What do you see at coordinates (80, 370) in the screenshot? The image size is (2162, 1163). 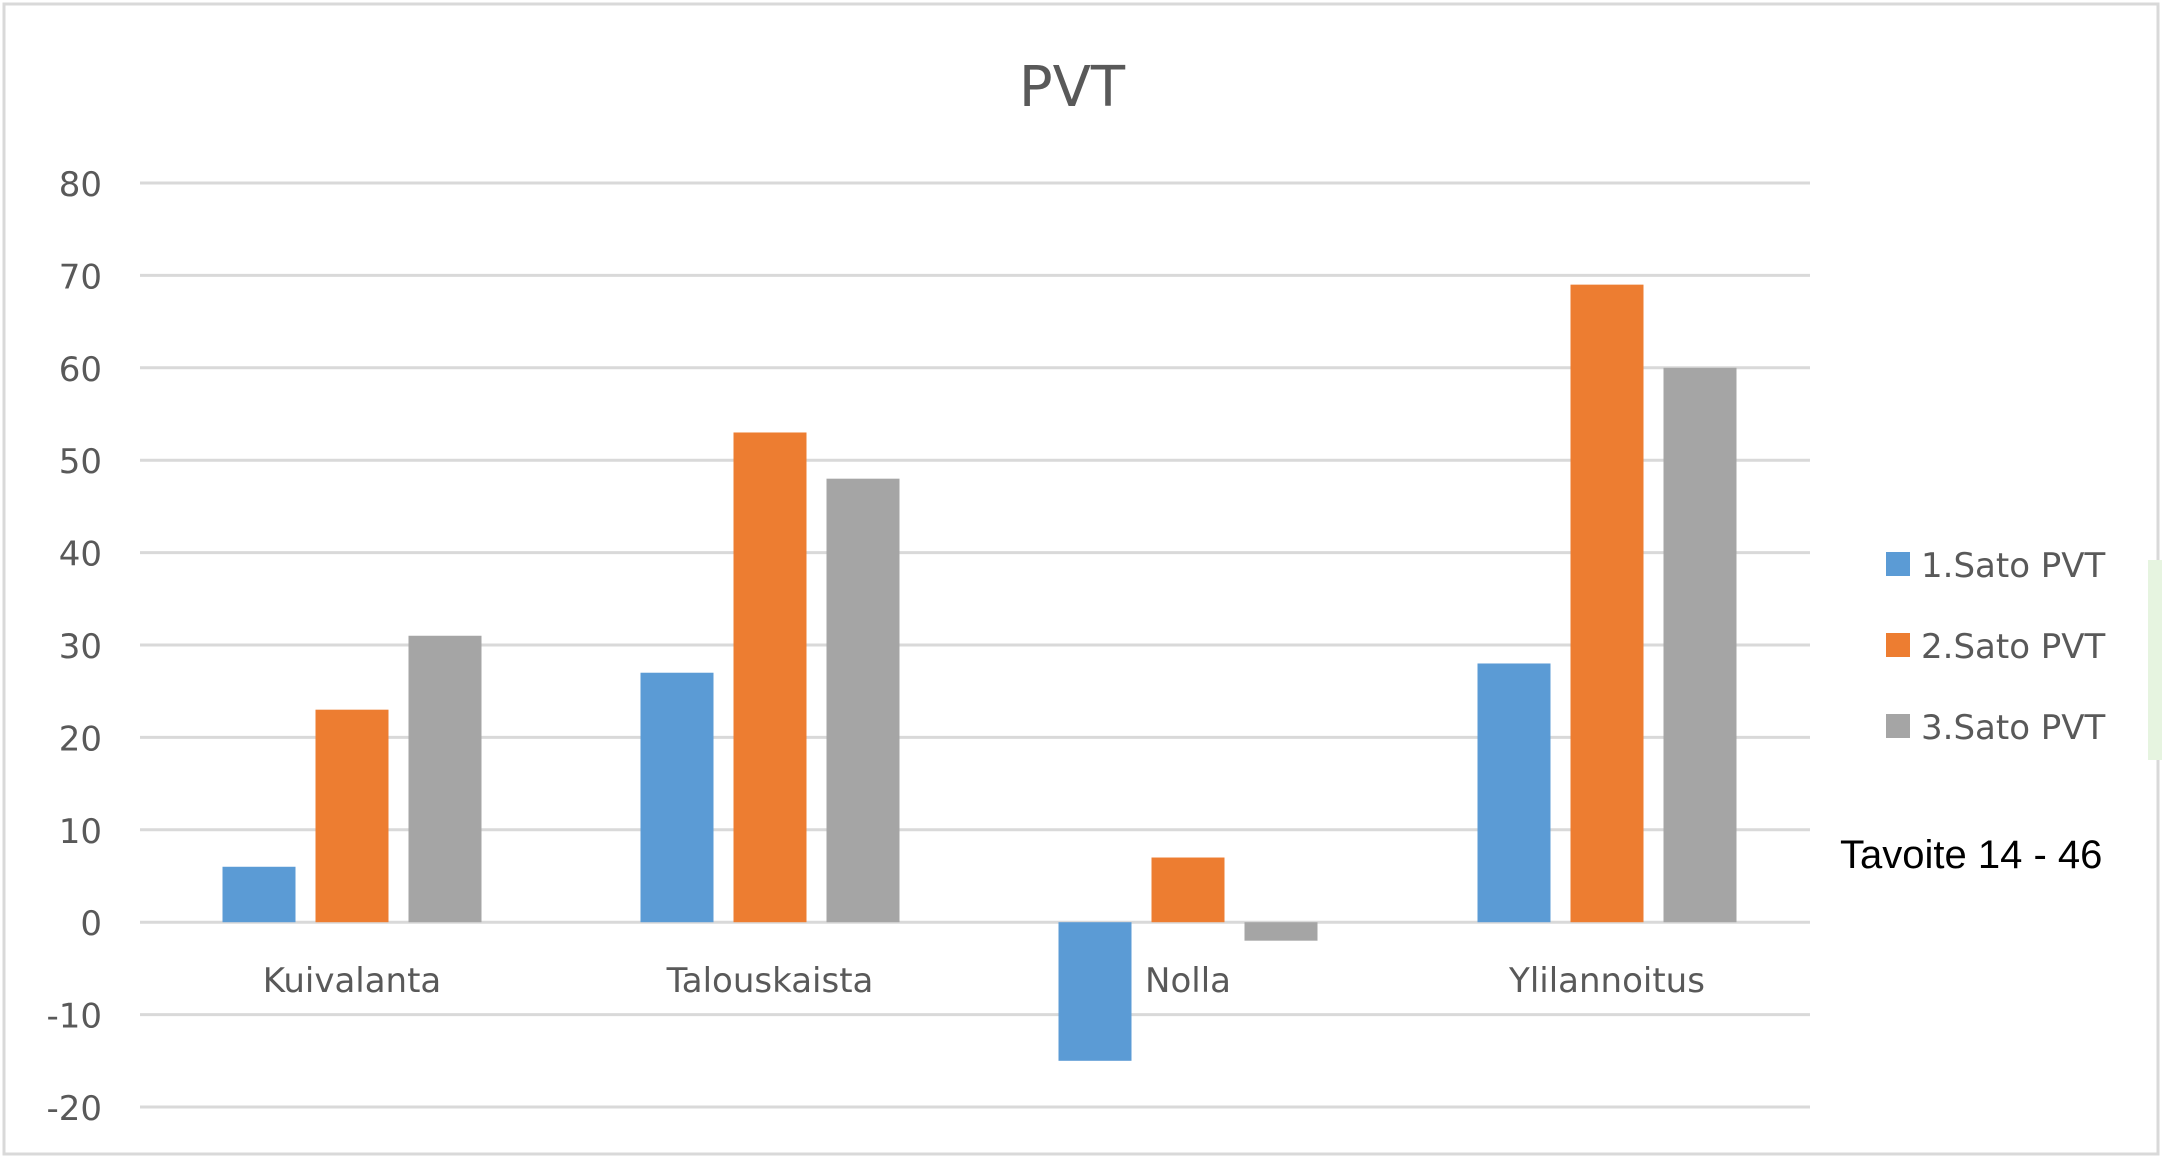 I see `y-tick-label: 60` at bounding box center [80, 370].